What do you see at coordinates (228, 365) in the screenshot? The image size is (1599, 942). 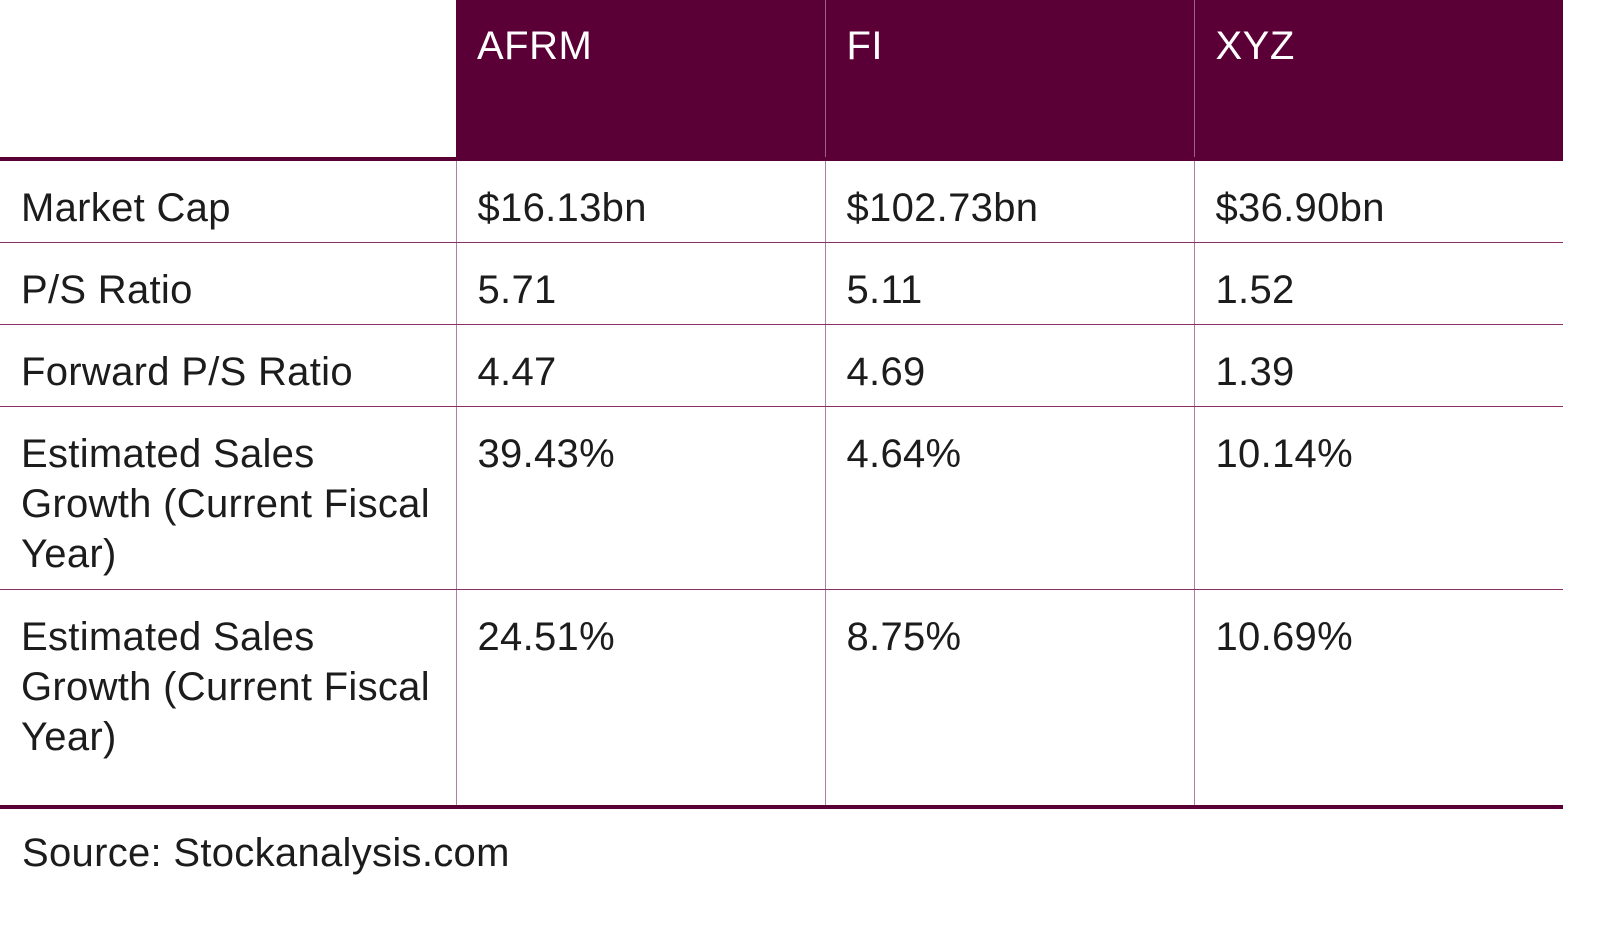 I see `row-label-forward-ps-ratio: Forward P/S Ratio` at bounding box center [228, 365].